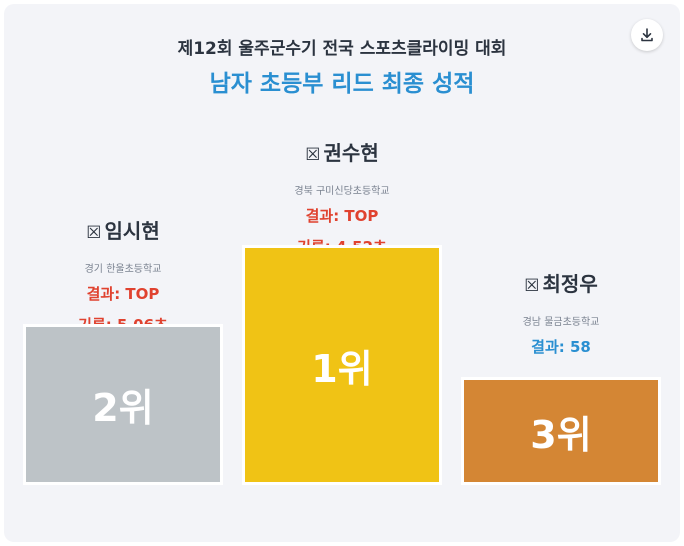 The width and height of the screenshot is (684, 546). I want to click on podium-bar-second: 2위, so click(123, 404).